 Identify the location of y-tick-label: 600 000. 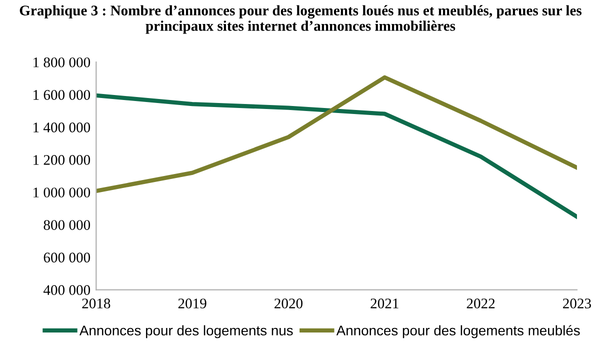
(67, 257).